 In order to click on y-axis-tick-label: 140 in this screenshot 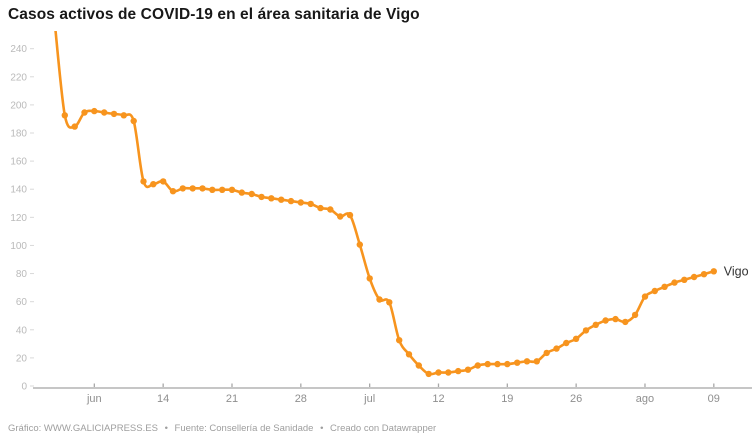, I will do `click(18, 190)`.